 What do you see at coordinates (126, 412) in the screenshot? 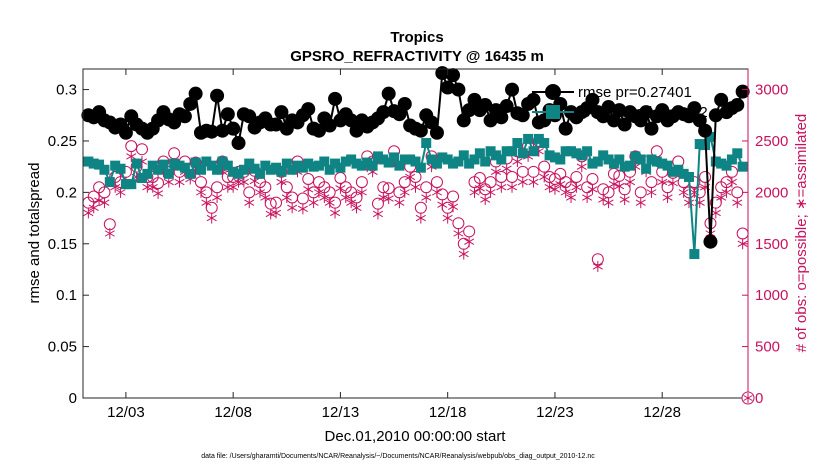
I see `x-tick-label: 12/03` at bounding box center [126, 412].